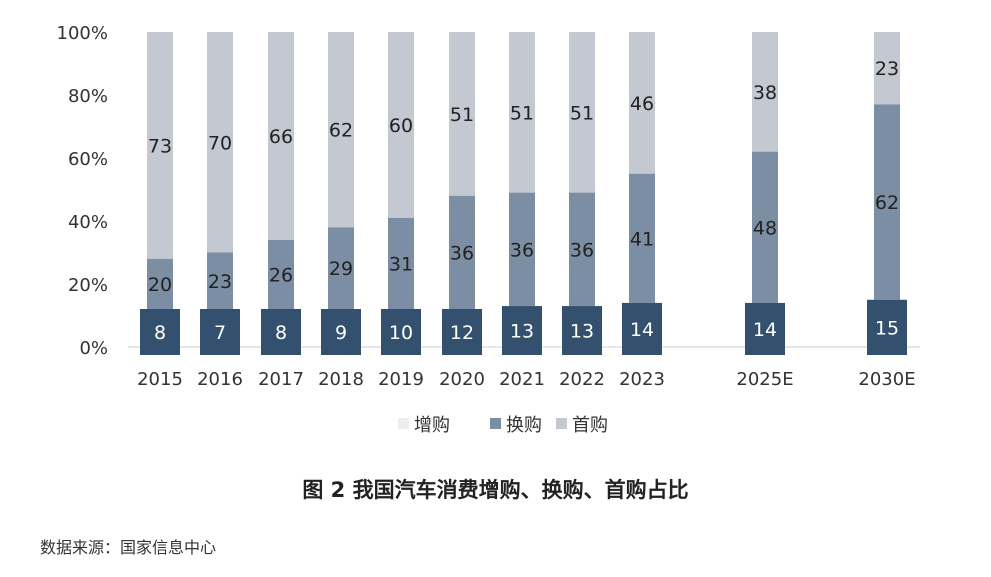  I want to click on x-tick-label: 2016, so click(220, 379).